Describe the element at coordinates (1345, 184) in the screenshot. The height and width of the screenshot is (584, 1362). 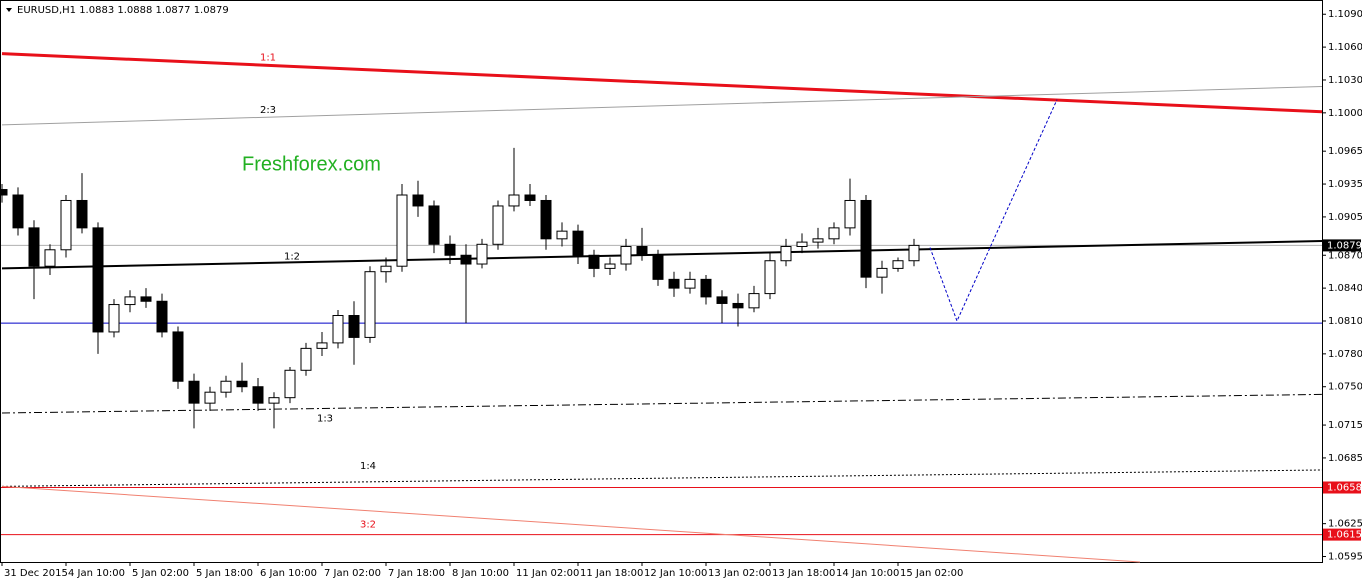
I see `y-tick-label: 1.0935` at that location.